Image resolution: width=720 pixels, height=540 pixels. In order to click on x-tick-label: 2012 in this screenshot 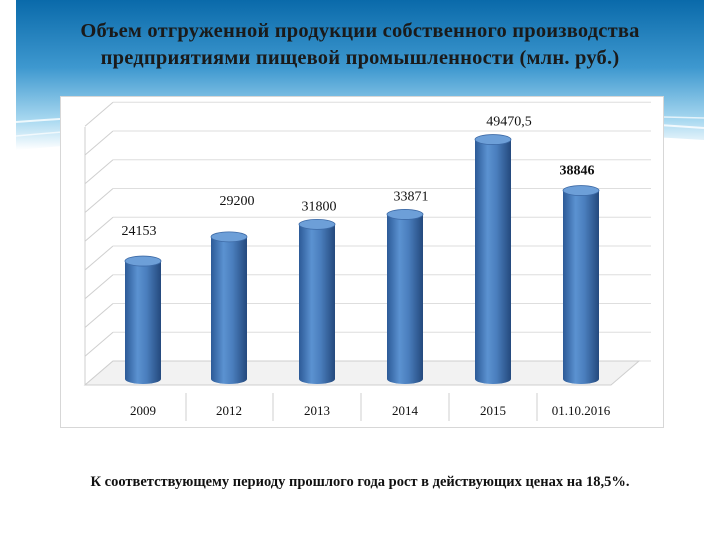, I will do `click(229, 410)`.